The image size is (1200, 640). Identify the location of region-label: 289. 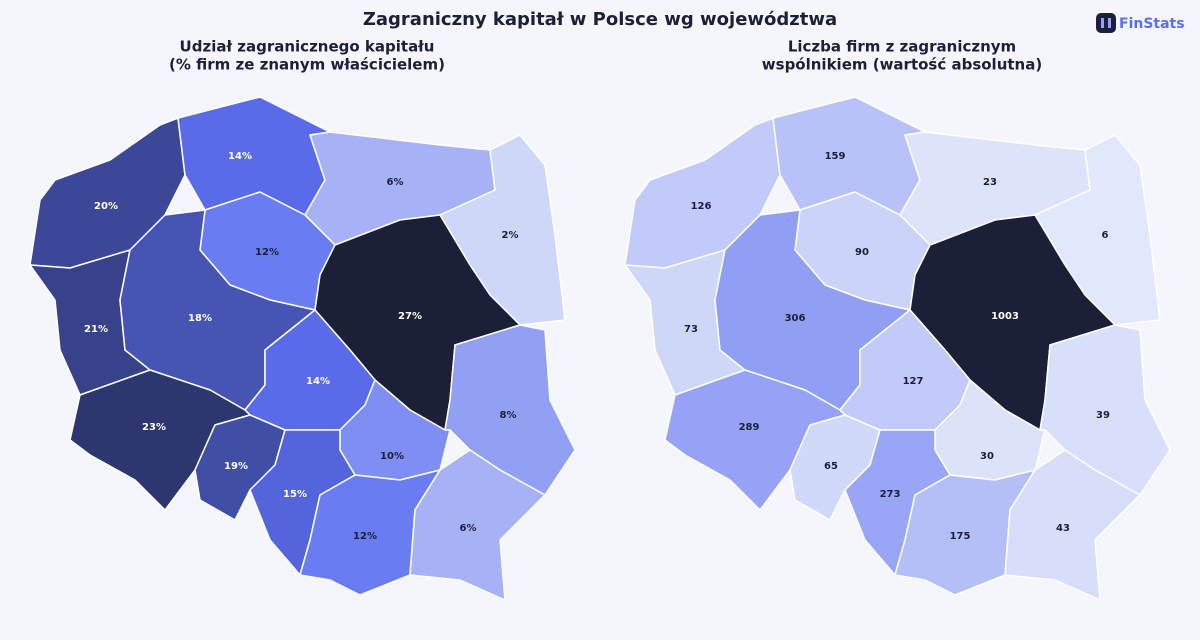
(749, 427).